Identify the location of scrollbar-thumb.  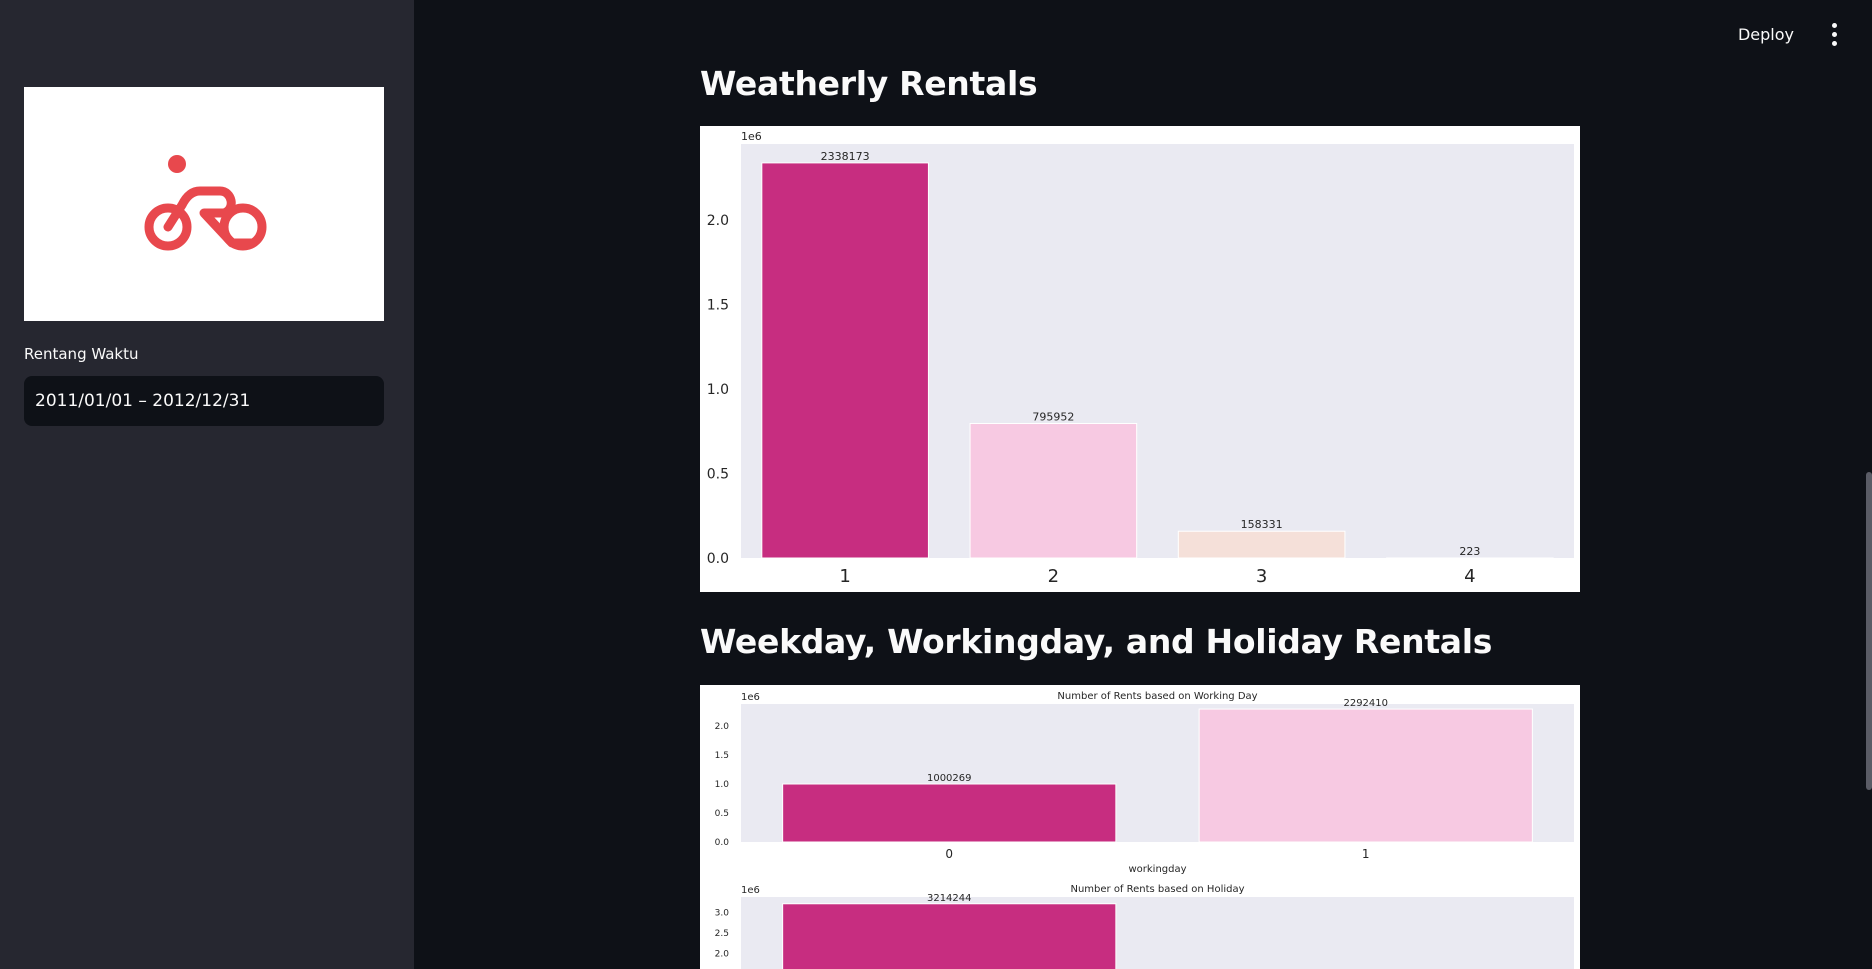
(1869, 631).